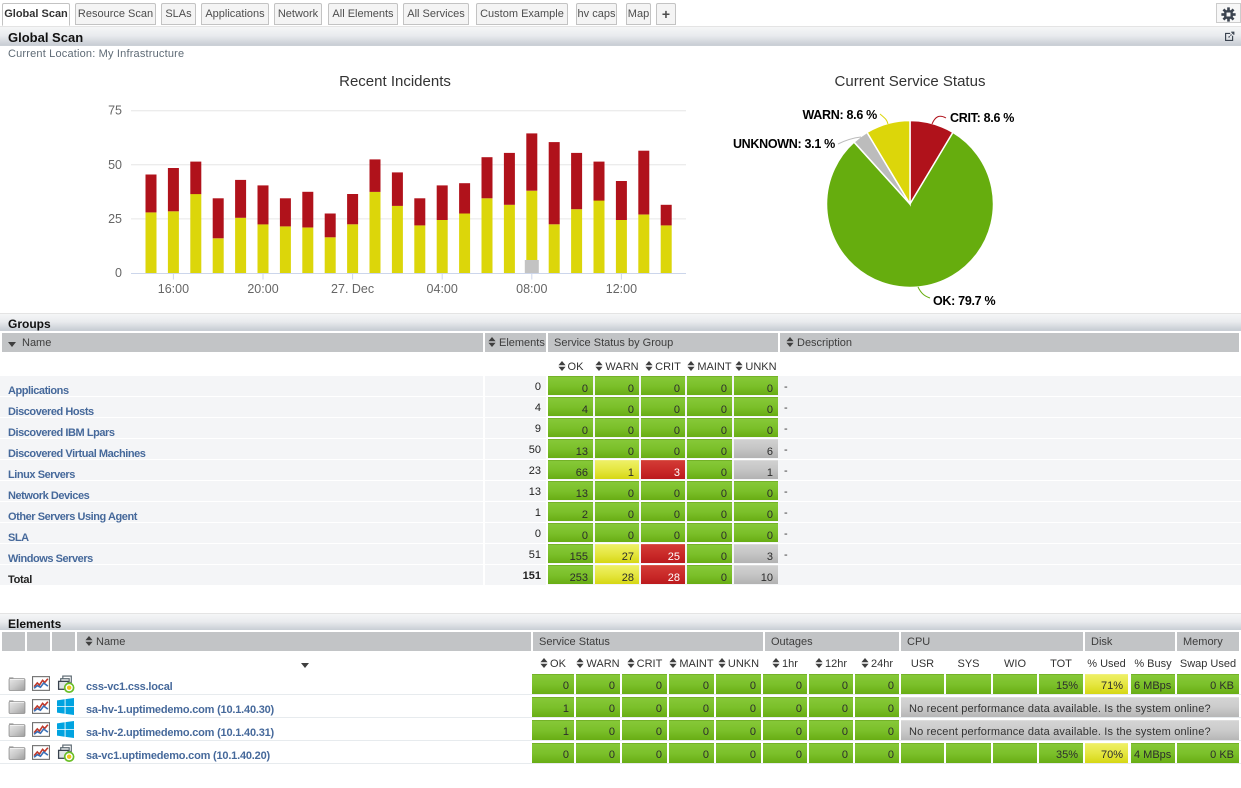  I want to click on svg-text: 16:00, so click(173, 289).